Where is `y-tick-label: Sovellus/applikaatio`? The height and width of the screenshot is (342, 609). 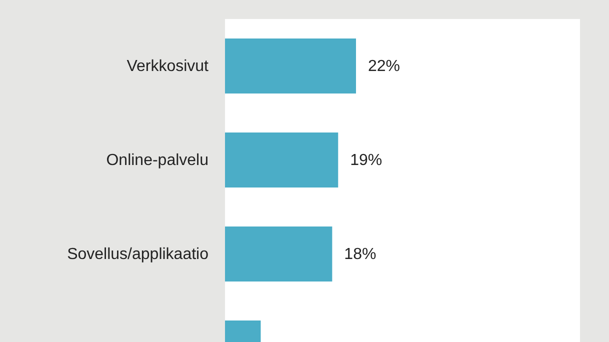
y-tick-label: Sovellus/applikaatio is located at coordinates (138, 254).